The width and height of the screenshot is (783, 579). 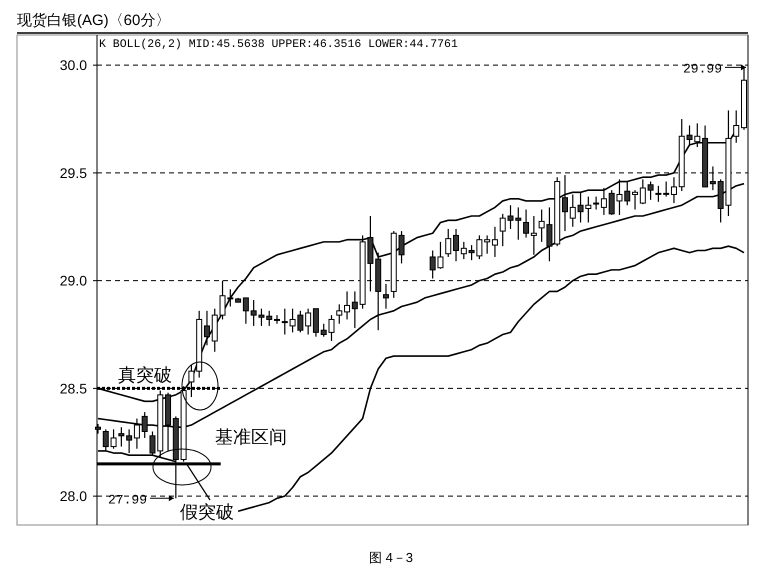 What do you see at coordinates (702, 68) in the screenshot?
I see `annotation: 29.99` at bounding box center [702, 68].